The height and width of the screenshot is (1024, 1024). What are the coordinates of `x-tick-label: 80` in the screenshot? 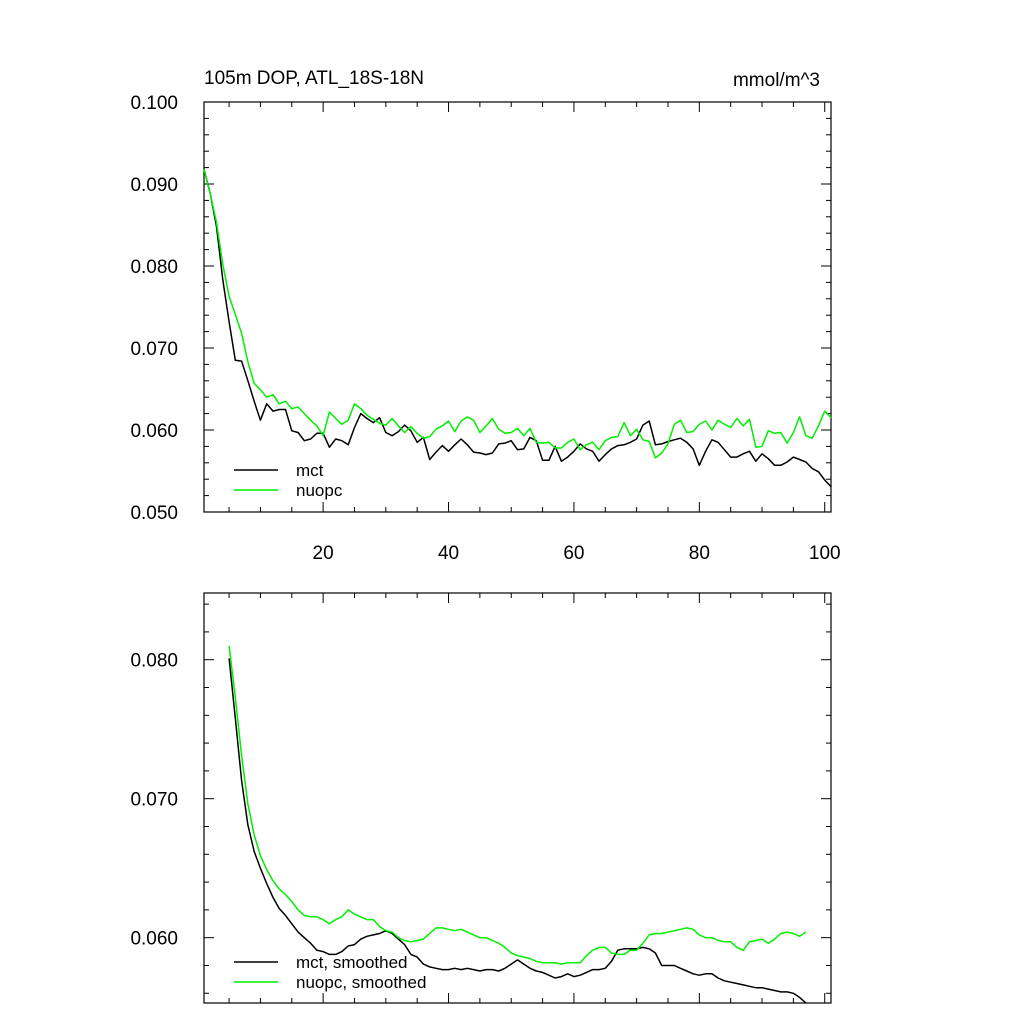 It's located at (699, 553).